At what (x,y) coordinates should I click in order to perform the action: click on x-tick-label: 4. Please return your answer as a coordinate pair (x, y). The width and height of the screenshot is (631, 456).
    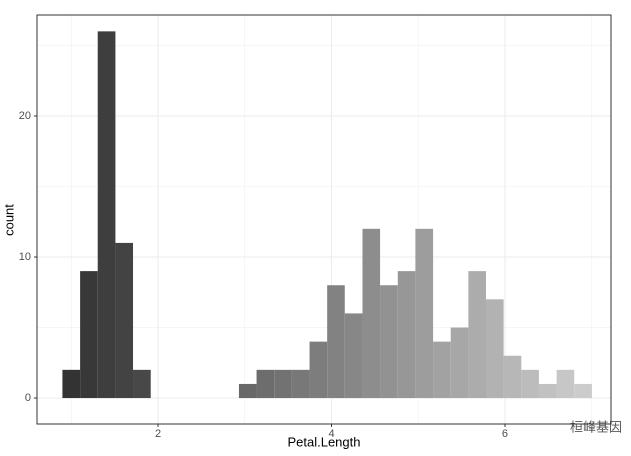
    Looking at the image, I should click on (331, 434).